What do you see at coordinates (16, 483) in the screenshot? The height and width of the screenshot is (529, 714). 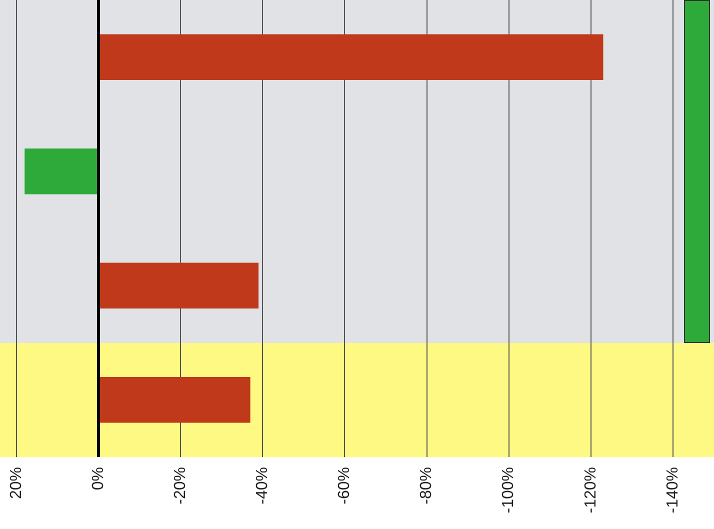 I see `x-tick-label: 20%` at bounding box center [16, 483].